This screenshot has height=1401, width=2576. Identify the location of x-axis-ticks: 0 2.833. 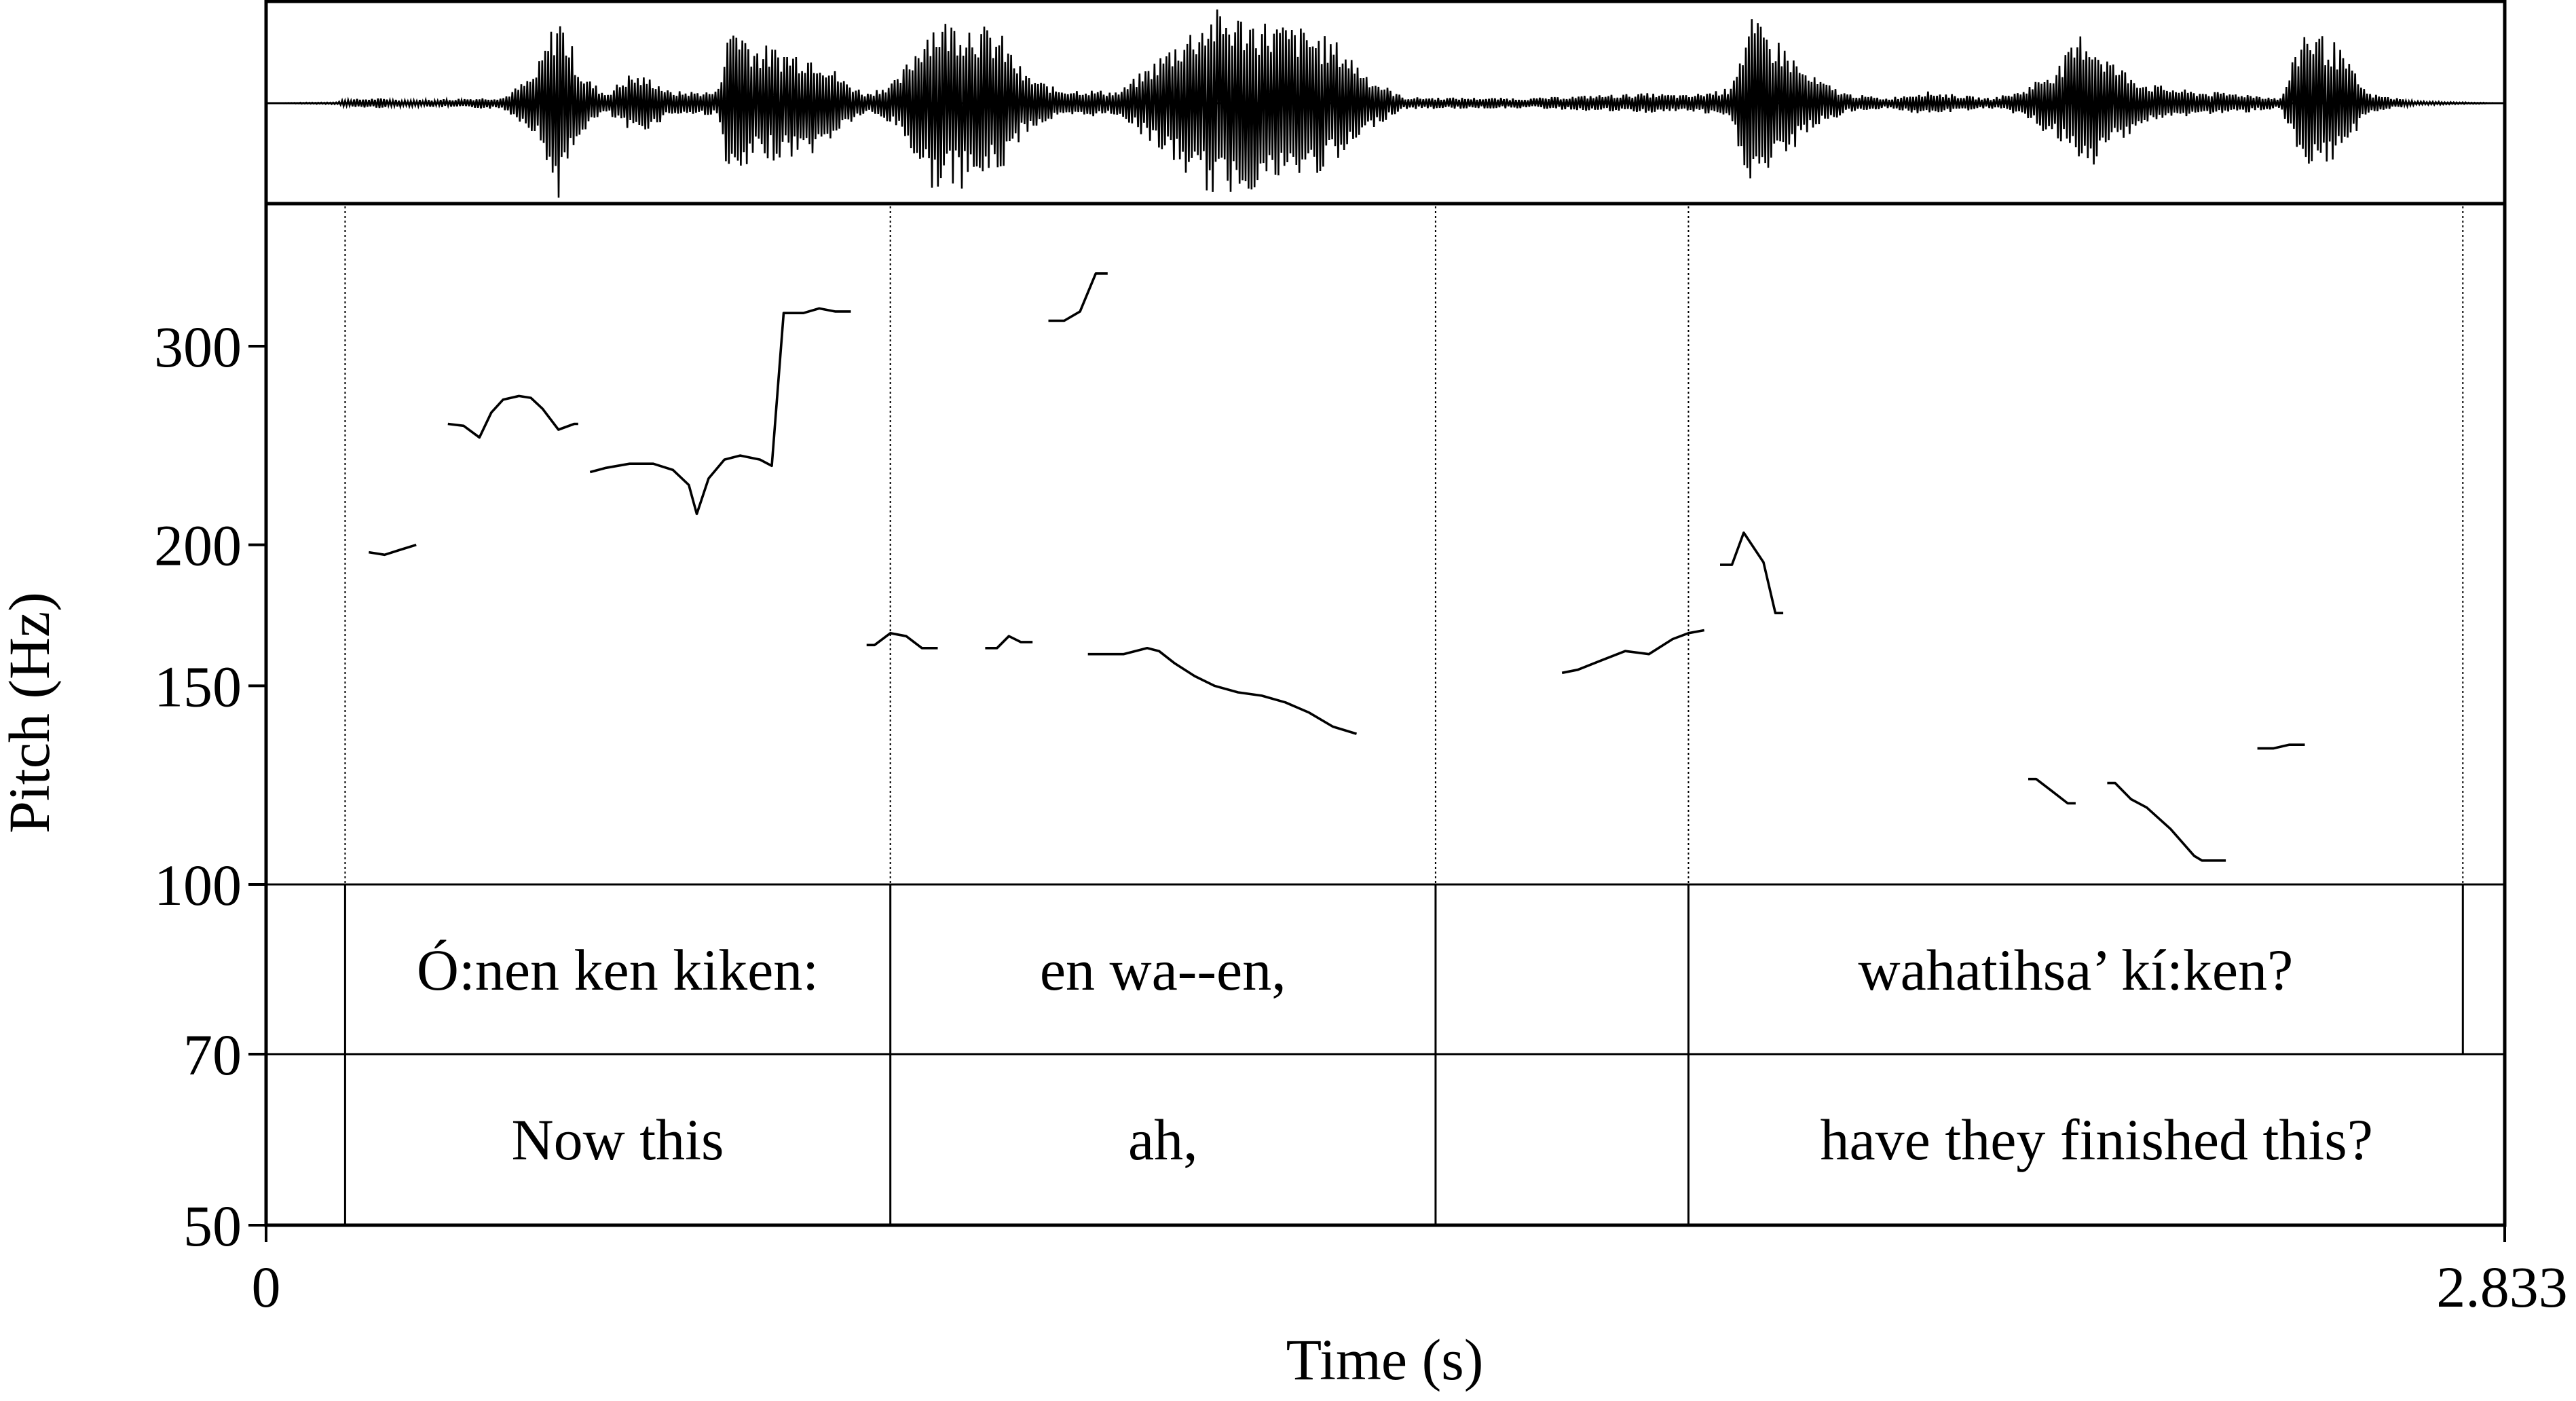
(1410, 1272).